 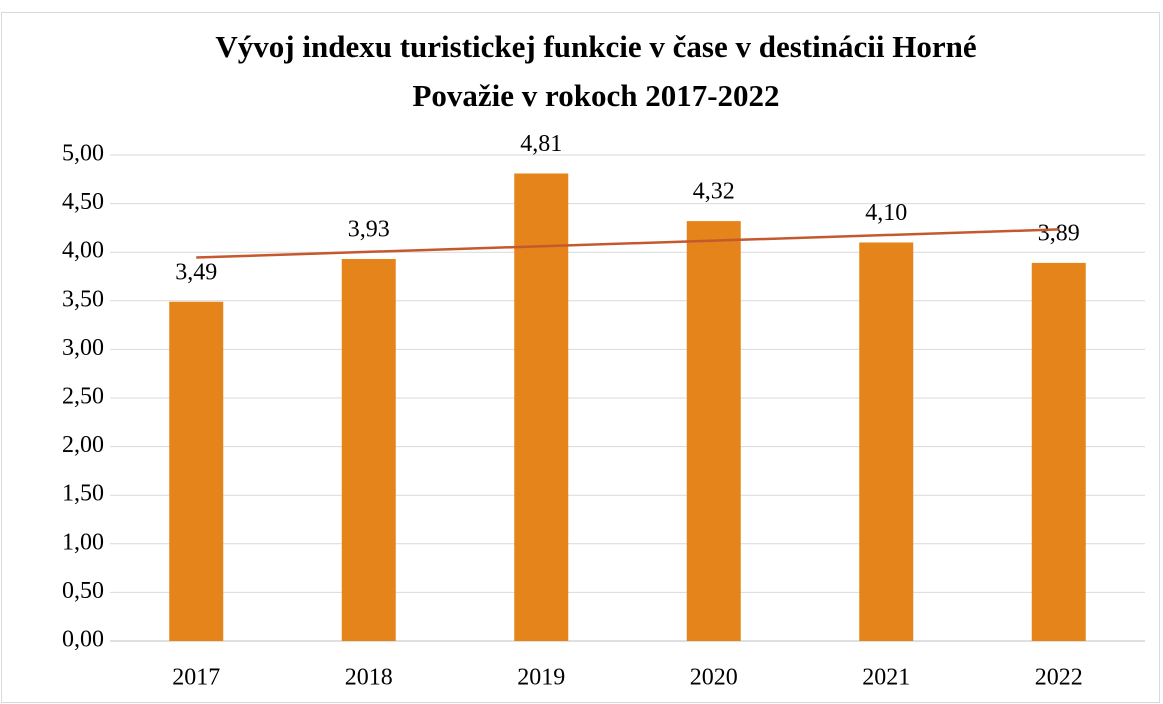 What do you see at coordinates (83, 348) in the screenshot?
I see `y-tick-label: 3,00` at bounding box center [83, 348].